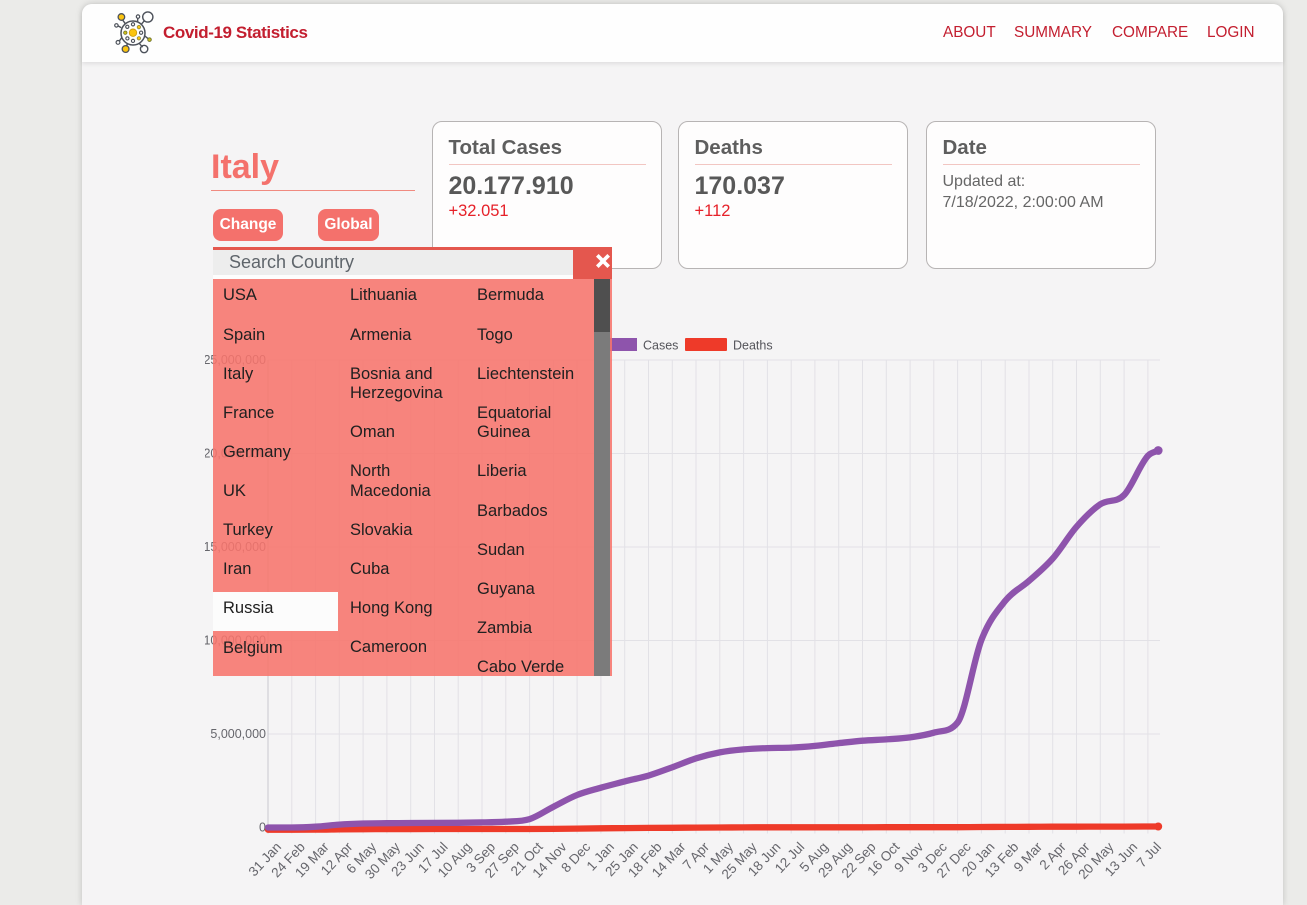 The width and height of the screenshot is (1307, 905). What do you see at coordinates (1149, 854) in the screenshot?
I see `svg-text: 7 Jul` at bounding box center [1149, 854].